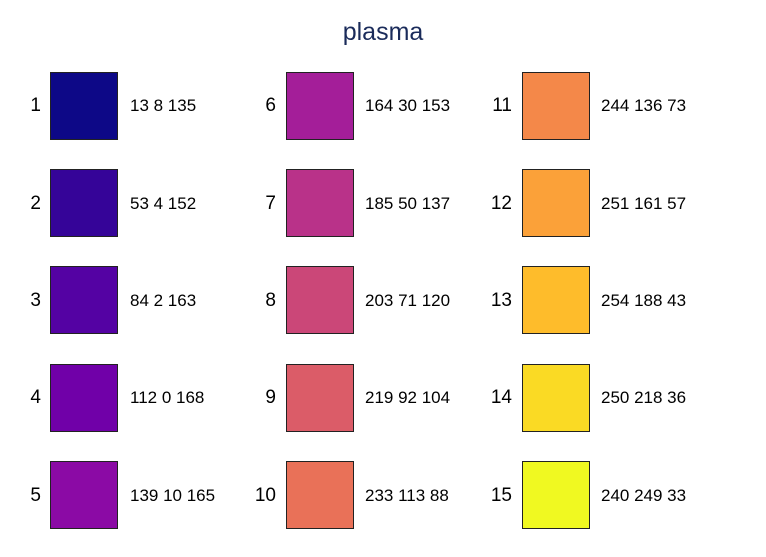  Describe the element at coordinates (35, 300) in the screenshot. I see `color-index-3: 3` at that location.